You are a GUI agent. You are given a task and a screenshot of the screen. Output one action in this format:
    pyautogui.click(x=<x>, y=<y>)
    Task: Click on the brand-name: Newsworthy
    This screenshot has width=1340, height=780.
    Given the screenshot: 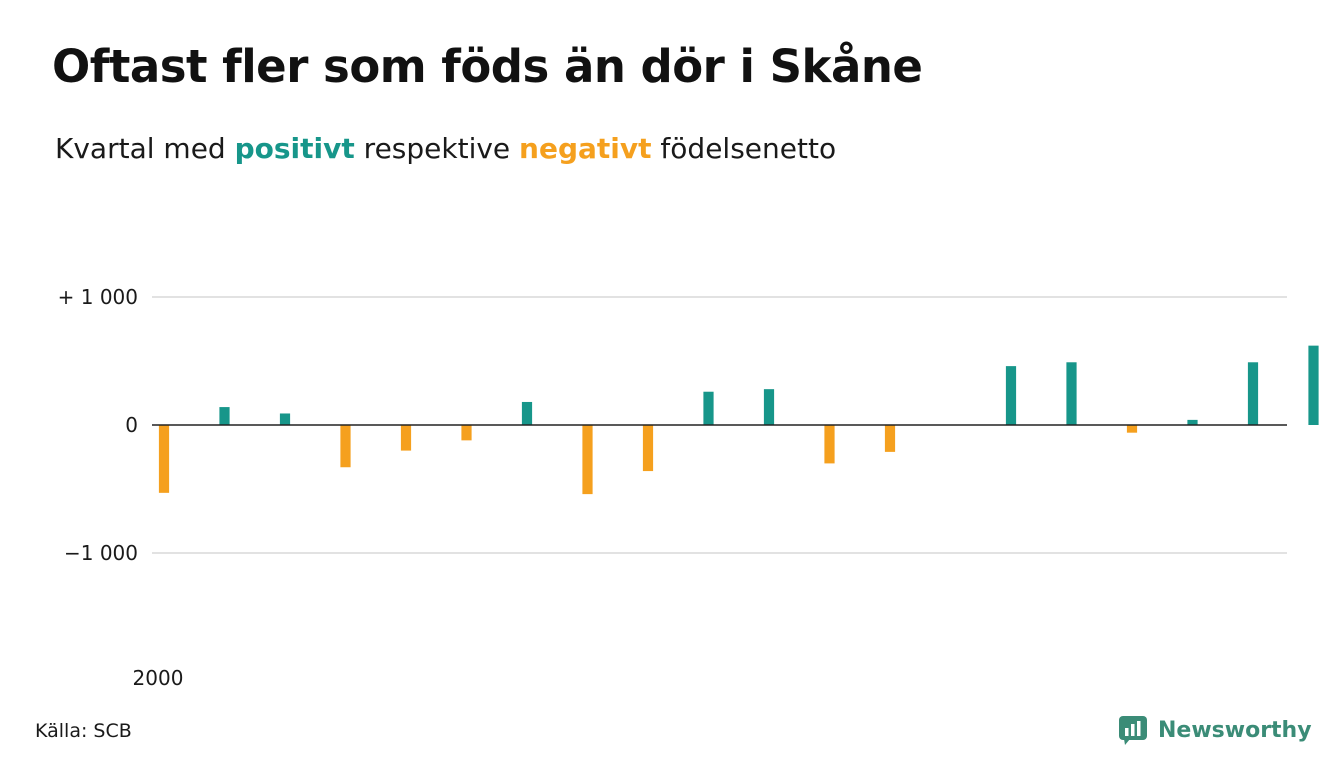 What is the action you would take?
    pyautogui.click(x=1235, y=730)
    